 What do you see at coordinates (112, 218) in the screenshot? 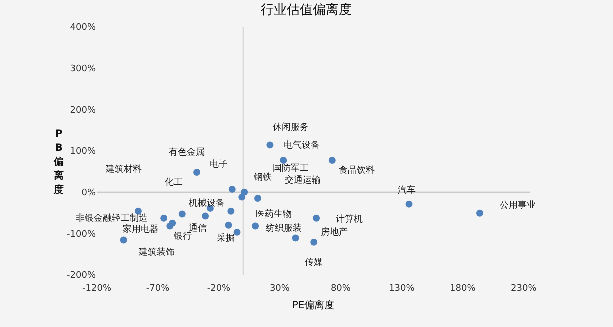
I see `annotation: 非银金融轻工制造` at bounding box center [112, 218].